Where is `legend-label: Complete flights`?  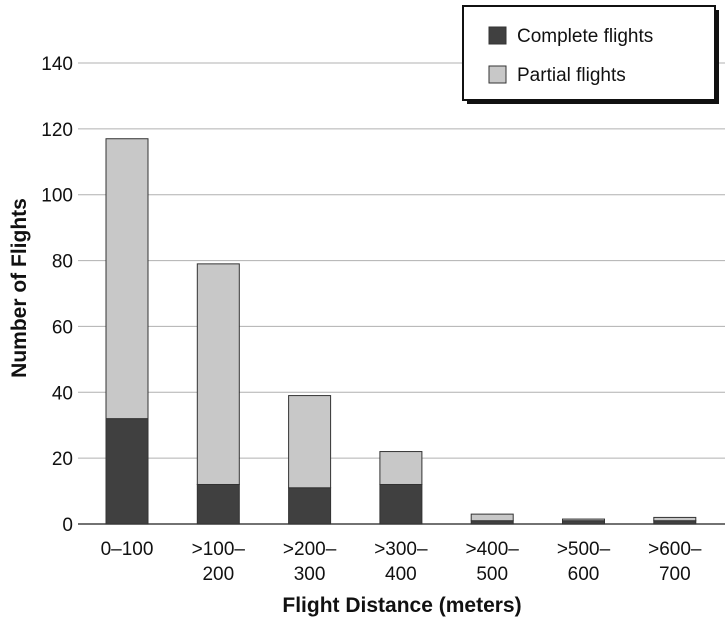
legend-label: Complete flights is located at coordinates (585, 36).